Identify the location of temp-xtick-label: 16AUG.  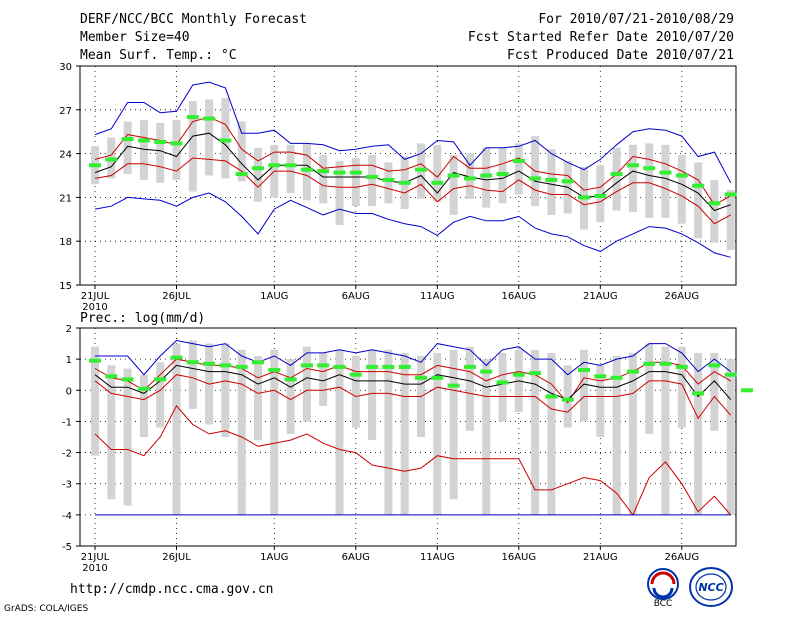
(518, 296).